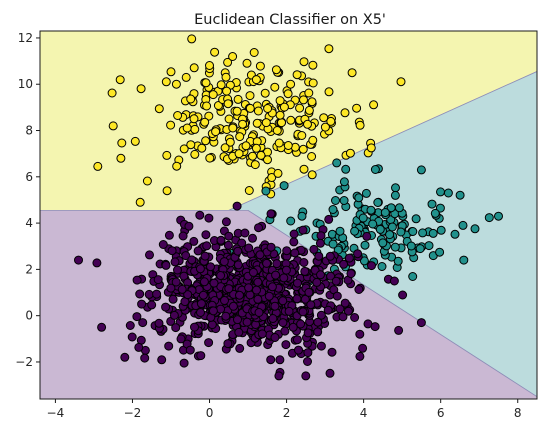  Describe the element at coordinates (133, 413) in the screenshot. I see `x-tick-label: −2` at that location.